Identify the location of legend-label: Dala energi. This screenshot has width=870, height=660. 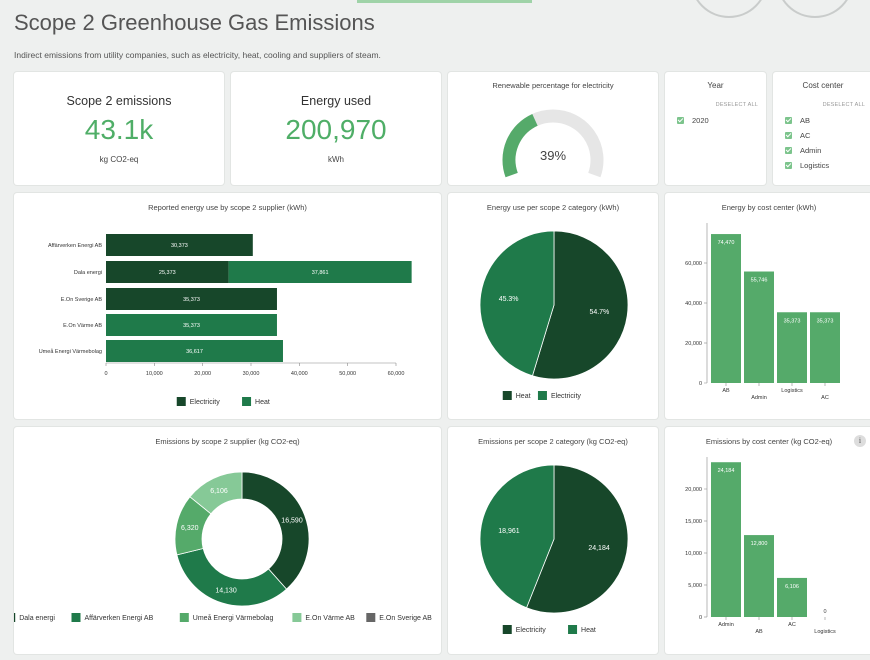
(37, 618).